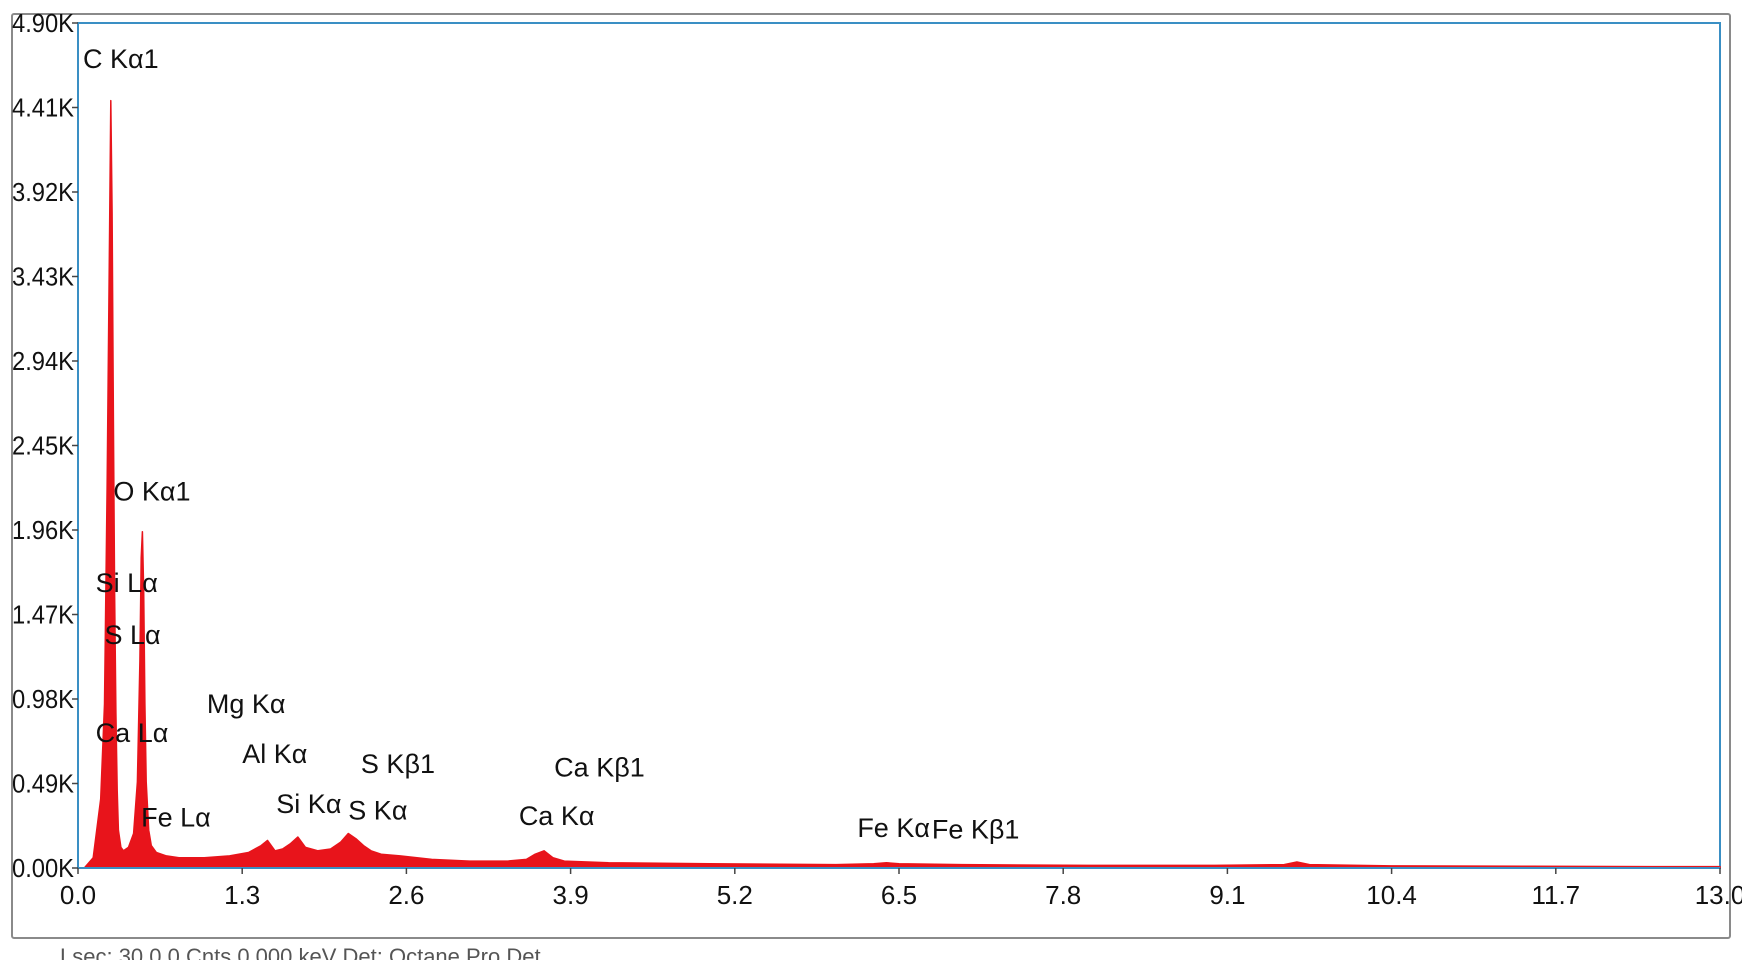  I want to click on y-tick-label: 2.94K, so click(43, 361).